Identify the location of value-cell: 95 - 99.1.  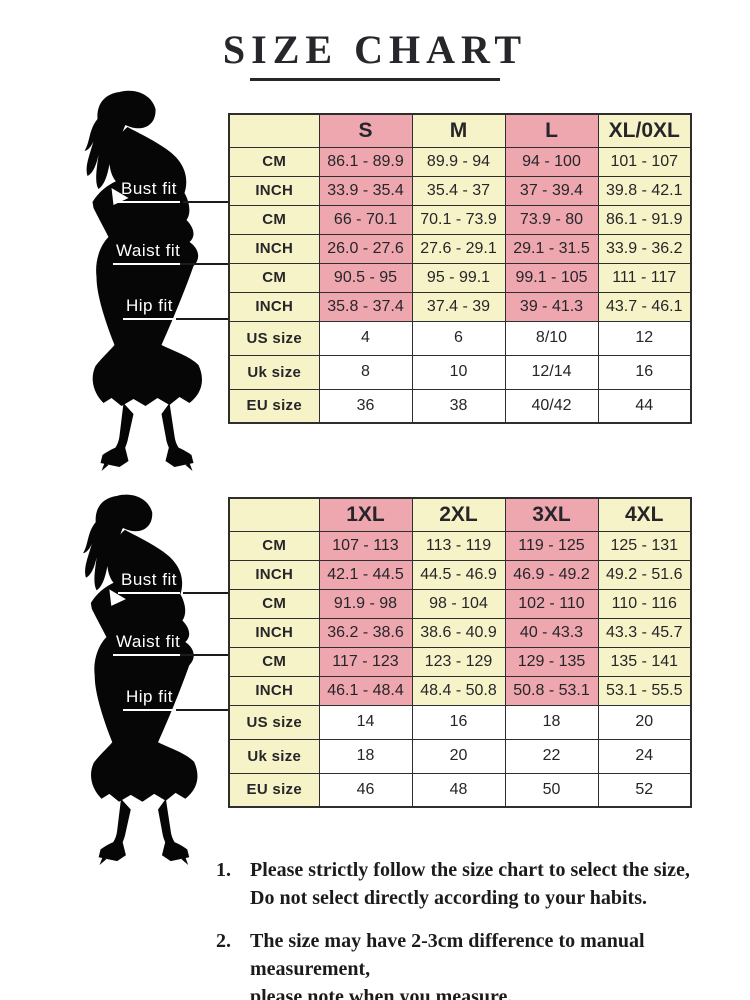
(458, 277).